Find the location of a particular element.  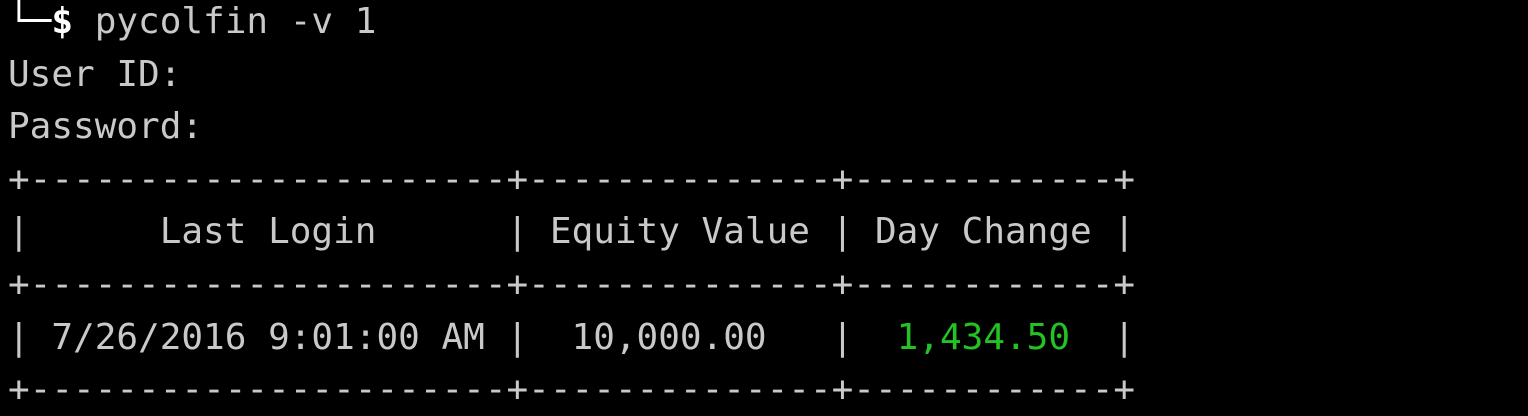

table-cell: Day Change is located at coordinates (983, 232).